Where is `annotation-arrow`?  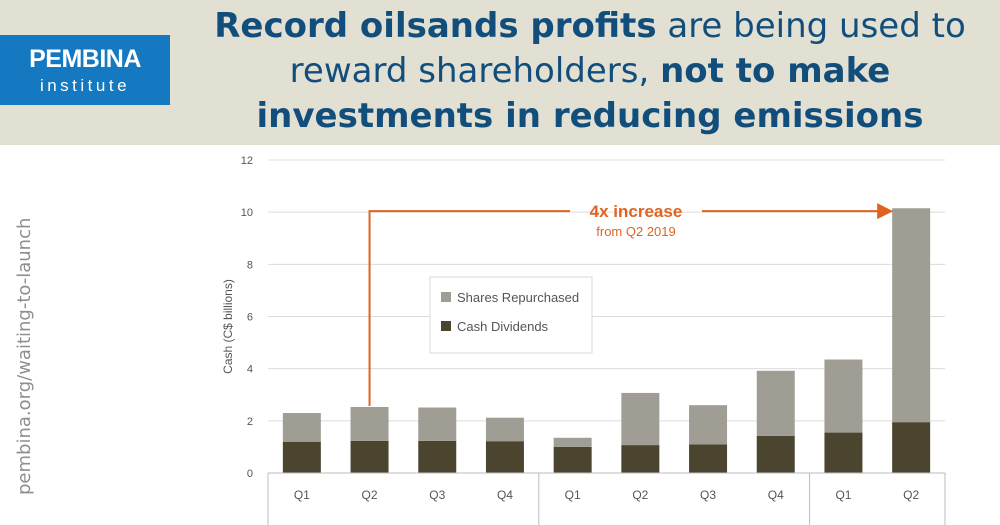 annotation-arrow is located at coordinates (469, 308).